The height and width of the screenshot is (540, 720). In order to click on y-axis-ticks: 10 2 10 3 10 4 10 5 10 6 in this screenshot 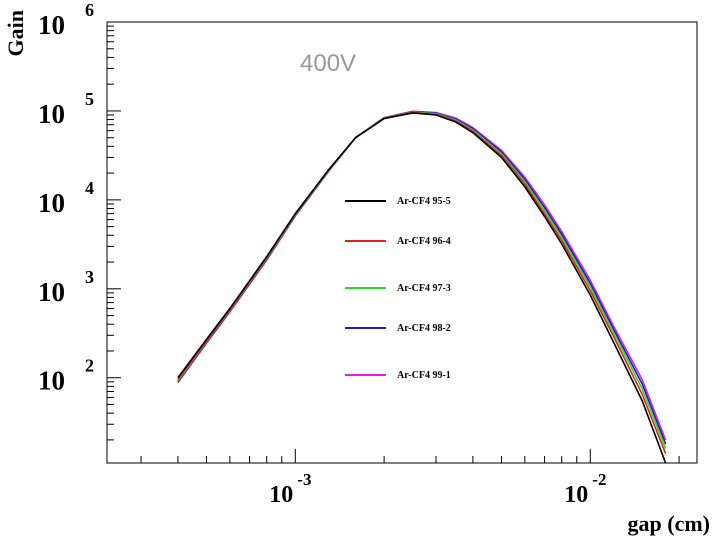, I will do `click(79, 220)`.